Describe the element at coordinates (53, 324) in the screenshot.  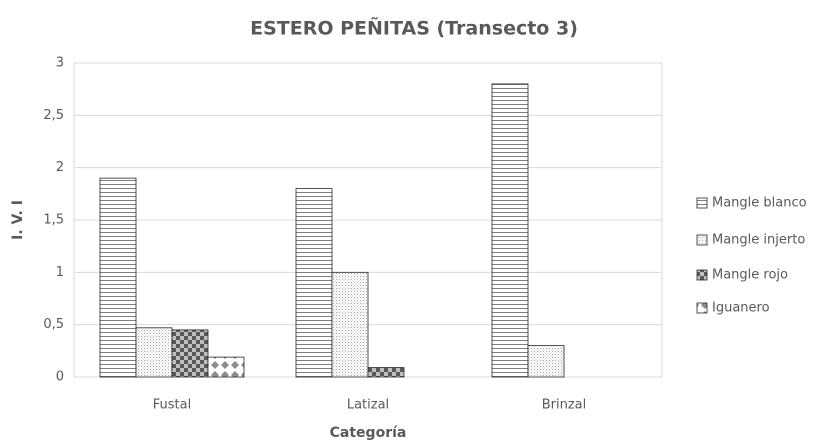
I see `y-tick-label: 0,5` at that location.